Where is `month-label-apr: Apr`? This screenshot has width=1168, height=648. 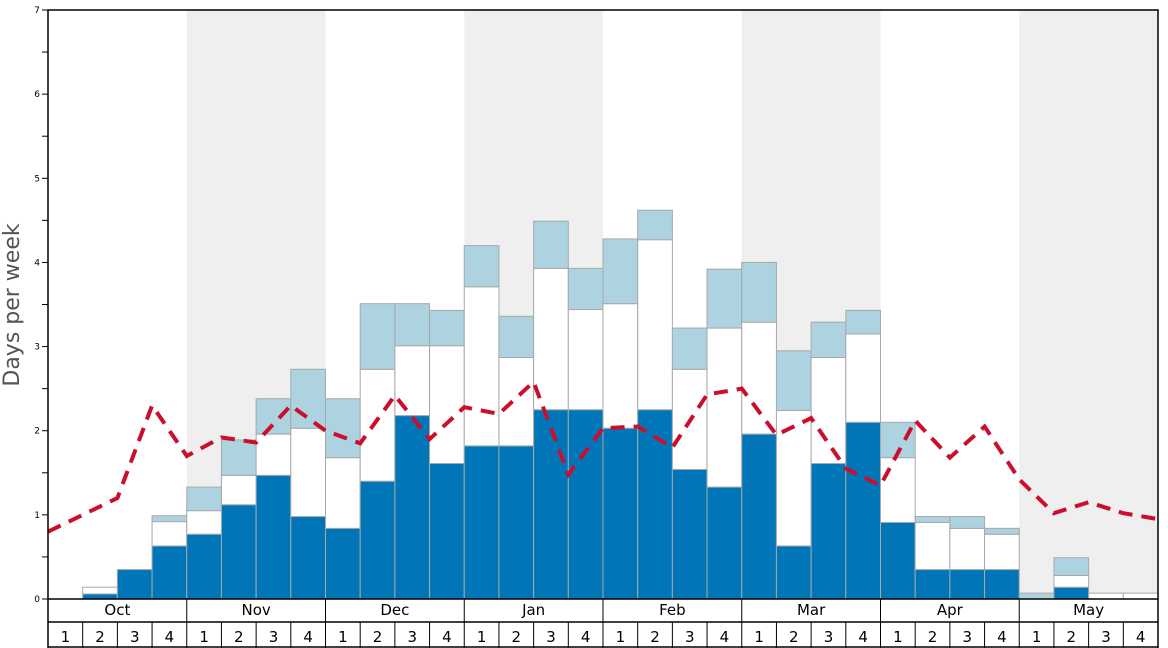 month-label-apr: Apr is located at coordinates (950, 610).